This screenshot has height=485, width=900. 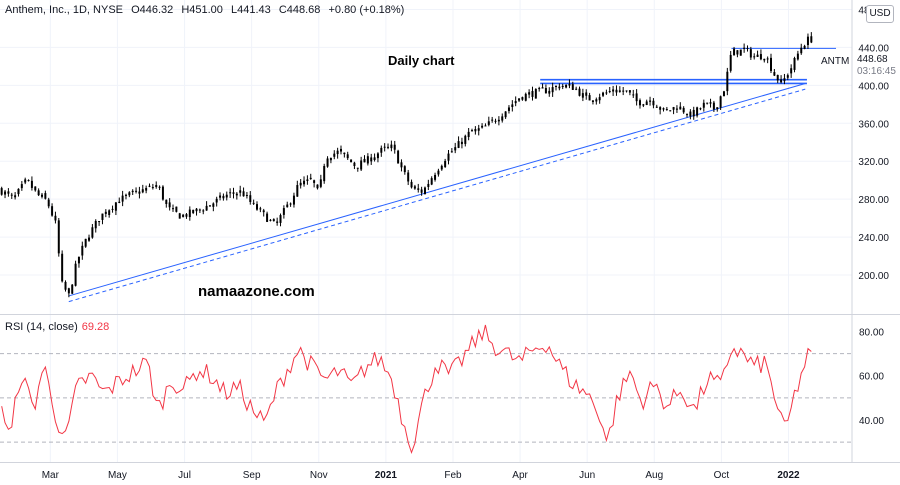 I want to click on rsi-label: RSI (14, close), so click(x=41, y=327).